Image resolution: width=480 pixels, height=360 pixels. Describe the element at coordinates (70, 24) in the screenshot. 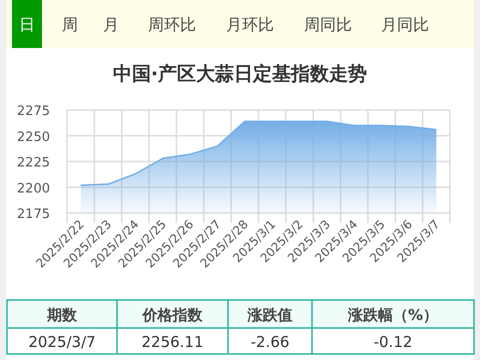

I see `text: 周` at that location.